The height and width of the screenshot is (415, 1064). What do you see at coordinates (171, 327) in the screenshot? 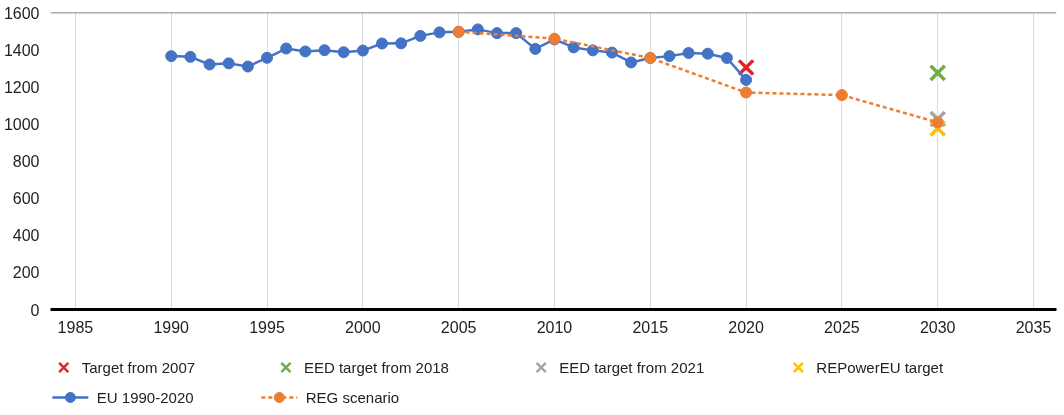
I see `x-tick-label: 1990` at bounding box center [171, 327].